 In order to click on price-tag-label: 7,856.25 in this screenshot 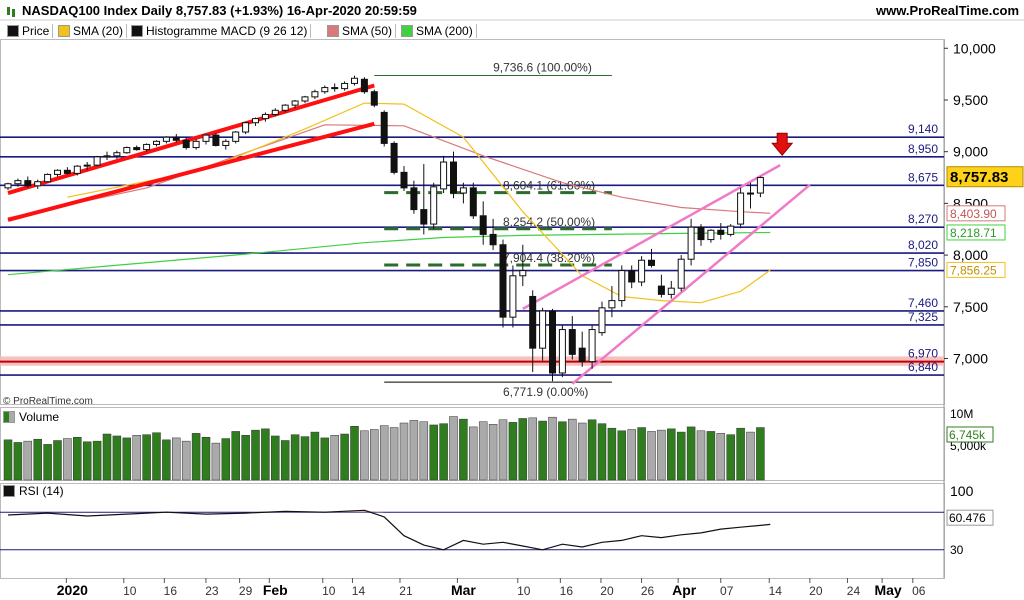, I will do `click(973, 270)`.